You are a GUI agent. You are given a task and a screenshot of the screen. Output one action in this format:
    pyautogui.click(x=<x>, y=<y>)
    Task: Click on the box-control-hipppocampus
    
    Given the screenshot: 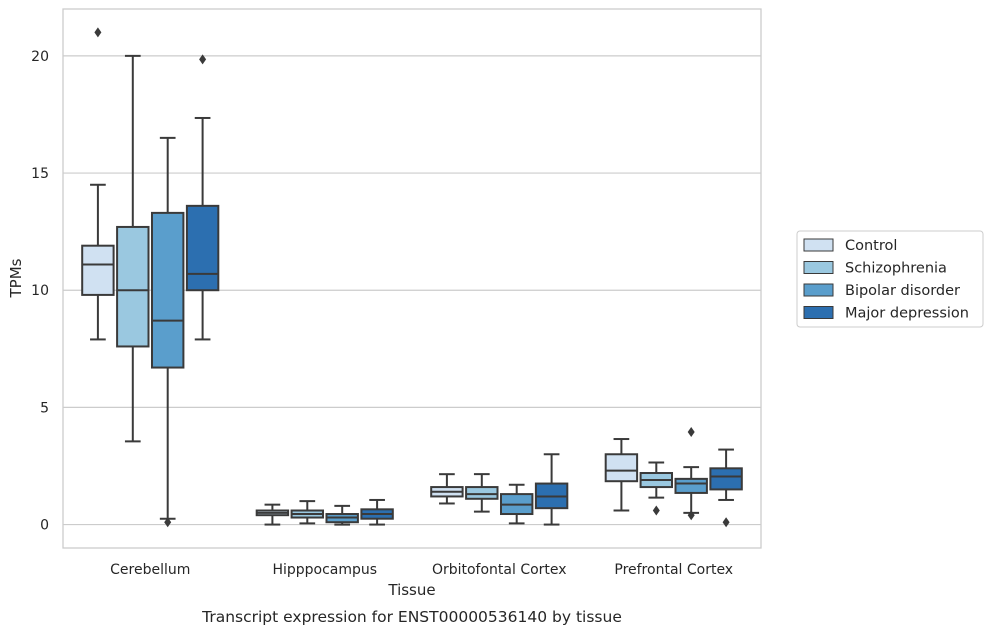 What is the action you would take?
    pyautogui.click(x=272, y=514)
    